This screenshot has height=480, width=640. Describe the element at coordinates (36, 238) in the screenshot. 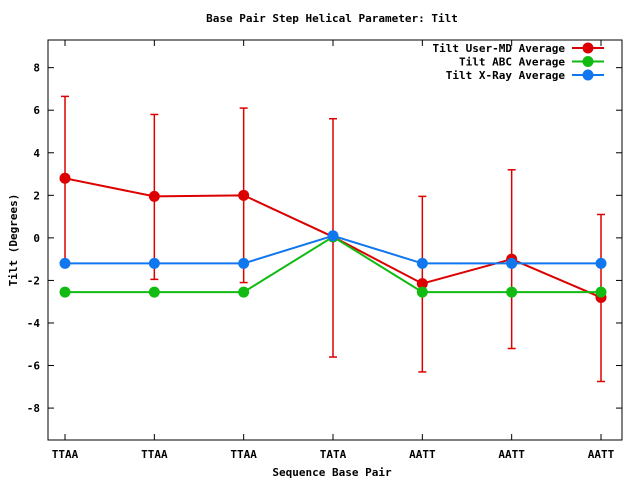

I see `y-tick-label: 0` at that location.